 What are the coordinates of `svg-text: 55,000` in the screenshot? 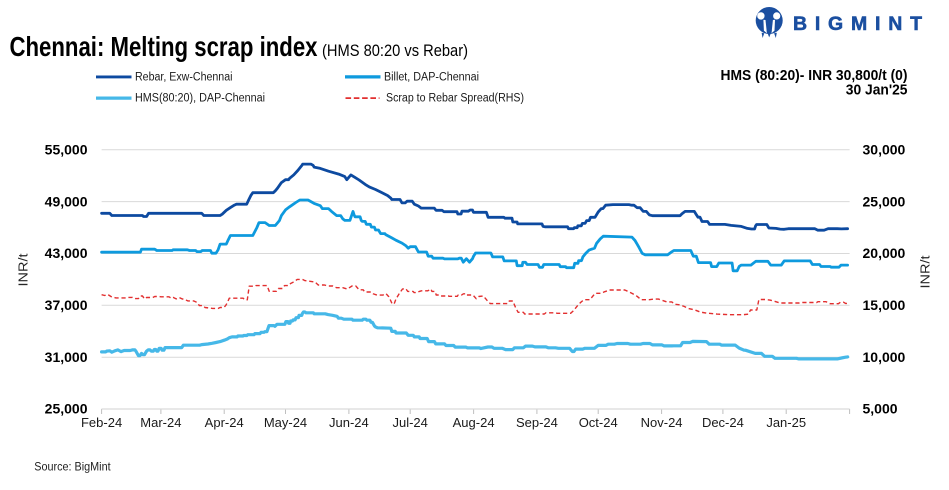 It's located at (66, 150).